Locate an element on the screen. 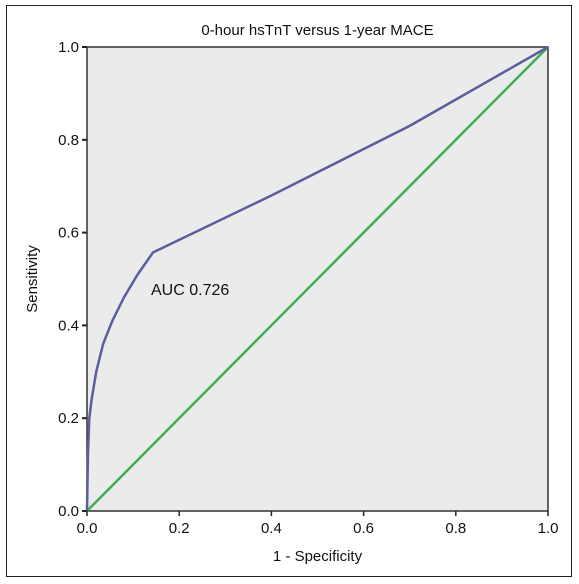 The width and height of the screenshot is (579, 584). y-tick-label: 0.4 is located at coordinates (68, 325).